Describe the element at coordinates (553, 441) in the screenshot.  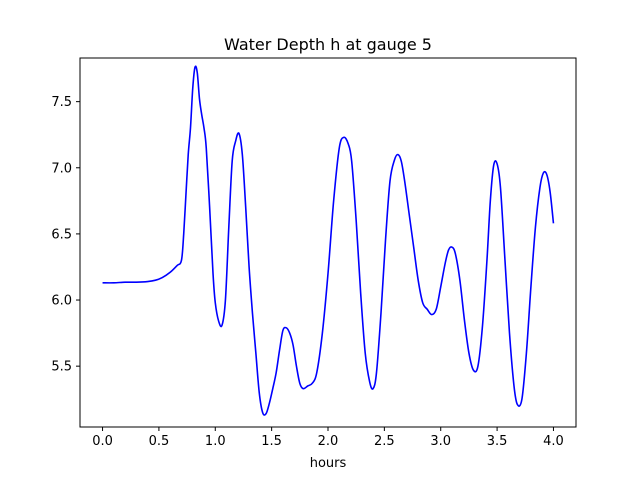
I see `x-tick-label: 4.0` at that location.